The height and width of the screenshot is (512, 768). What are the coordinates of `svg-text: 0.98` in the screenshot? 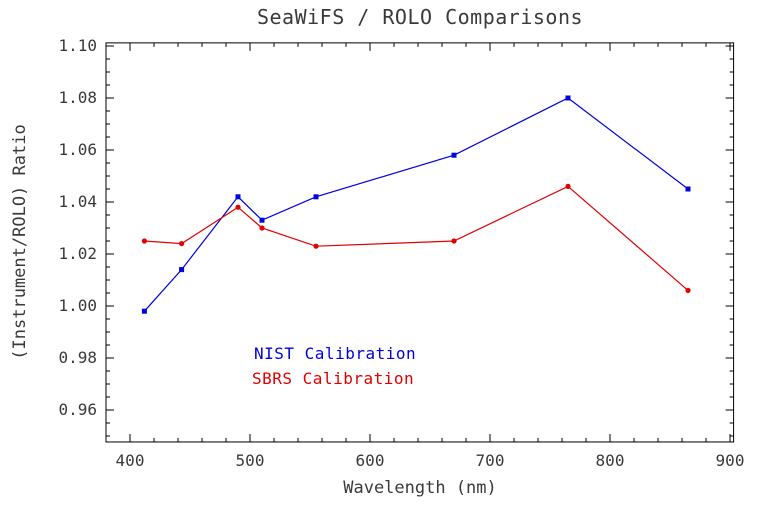 It's located at (77, 357).